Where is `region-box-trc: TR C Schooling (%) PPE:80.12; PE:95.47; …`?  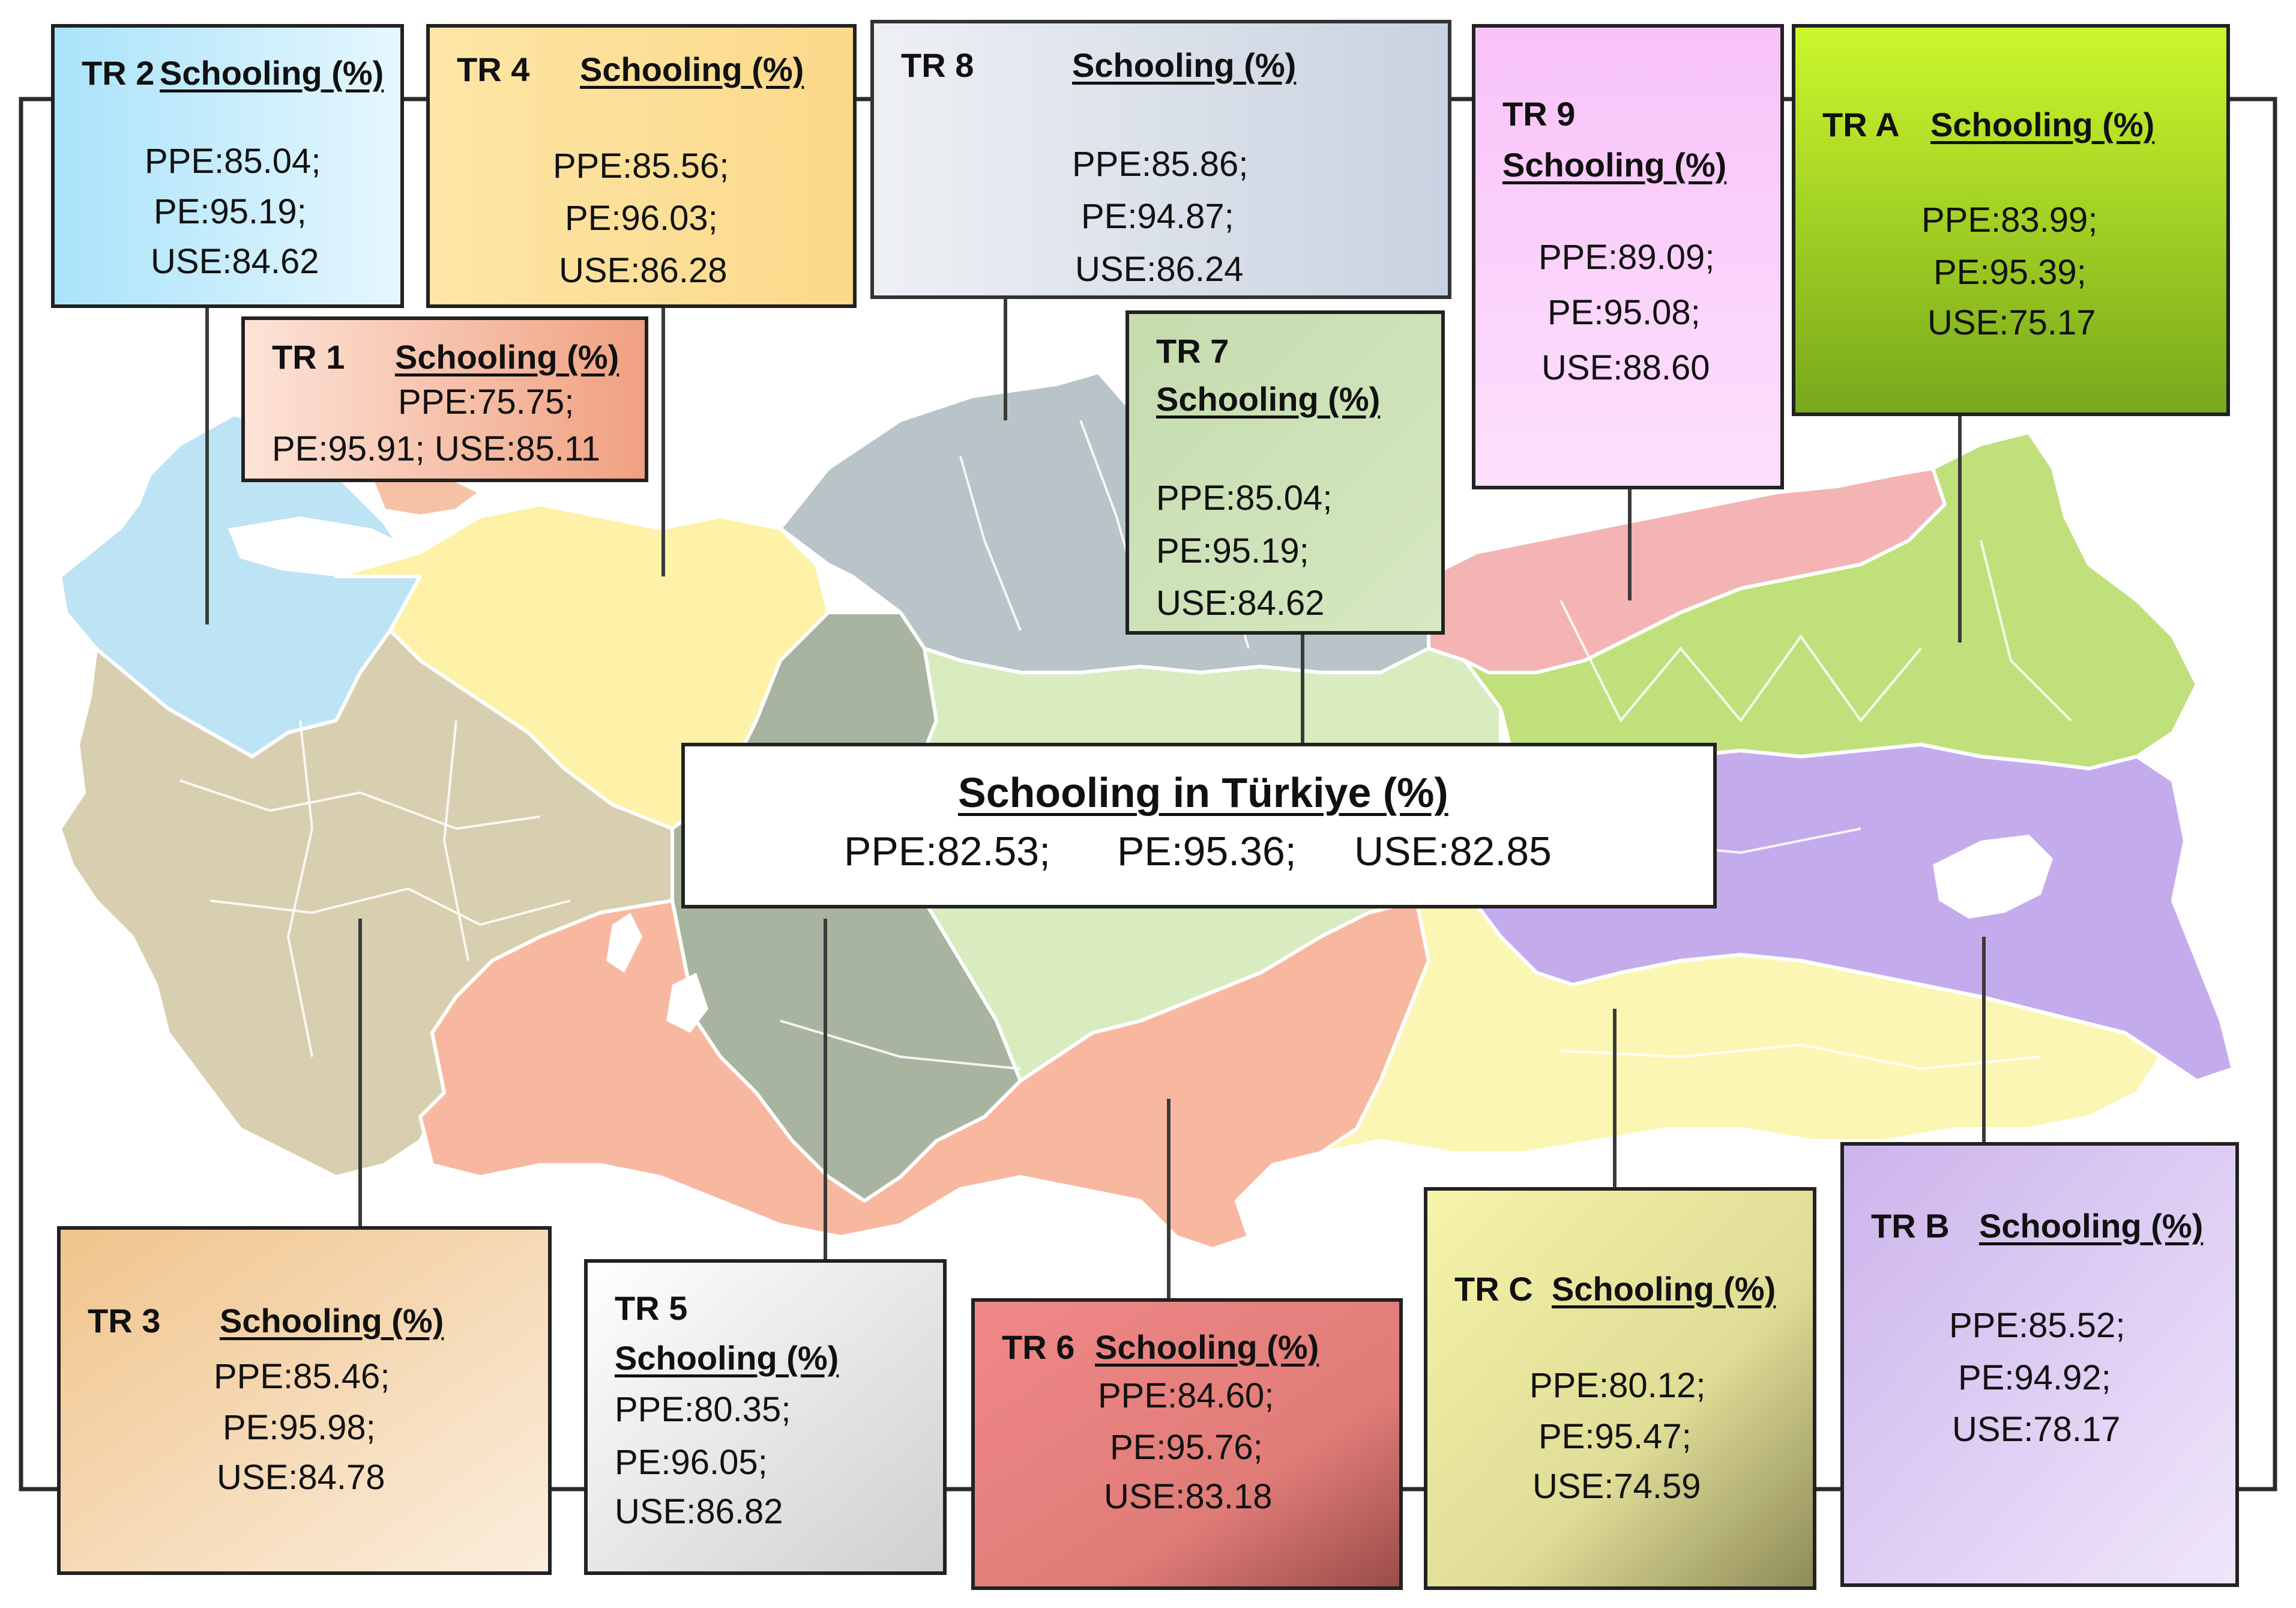 region-box-trc: TR C Schooling (%) PPE:80.12; PE:95.47; … is located at coordinates (1620, 1389).